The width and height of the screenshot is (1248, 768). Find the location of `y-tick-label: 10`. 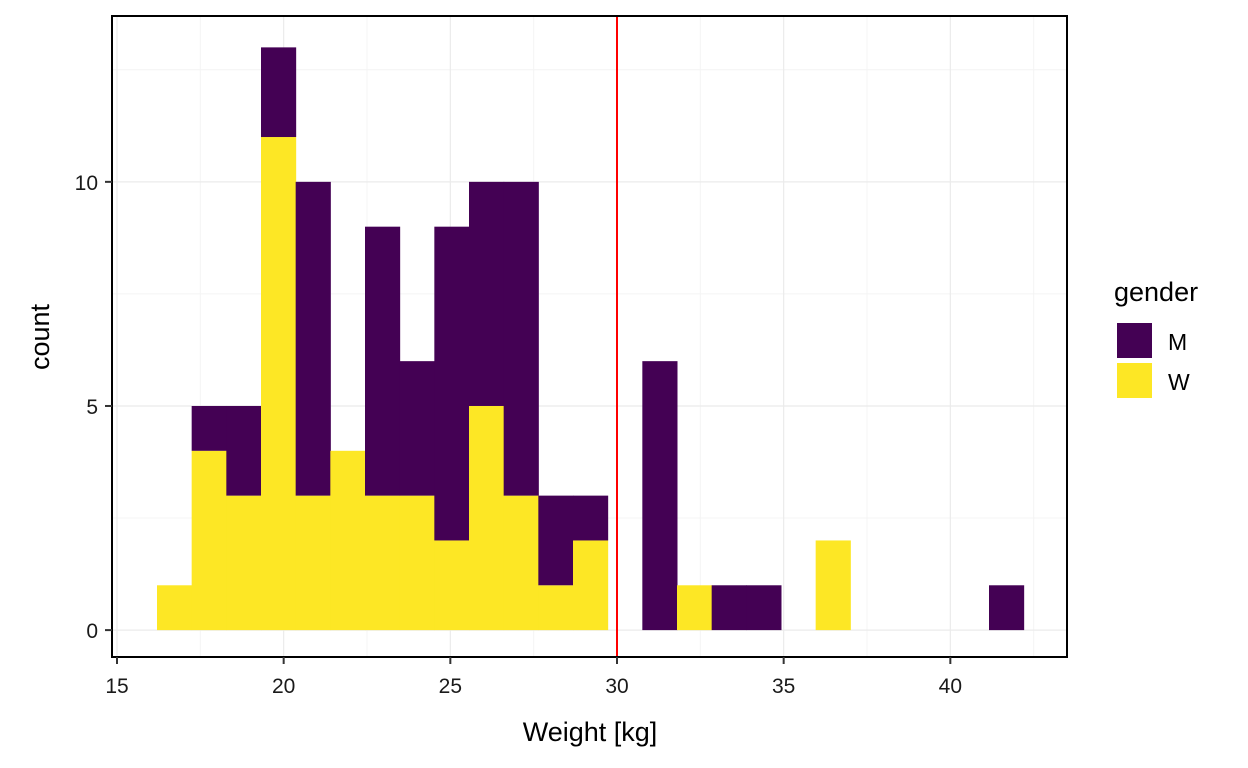

y-tick-label: 10 is located at coordinates (86, 183).